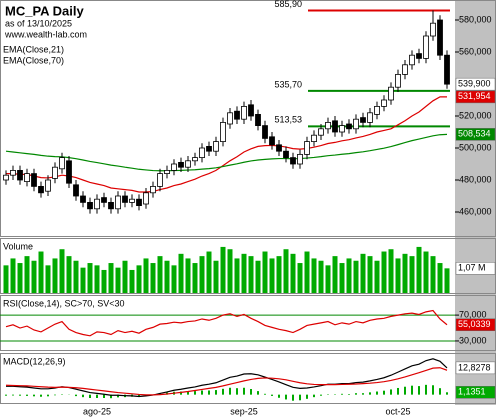 This screenshot has width=496, height=420. I want to click on y-tick-label: 560,000, so click(475, 51).